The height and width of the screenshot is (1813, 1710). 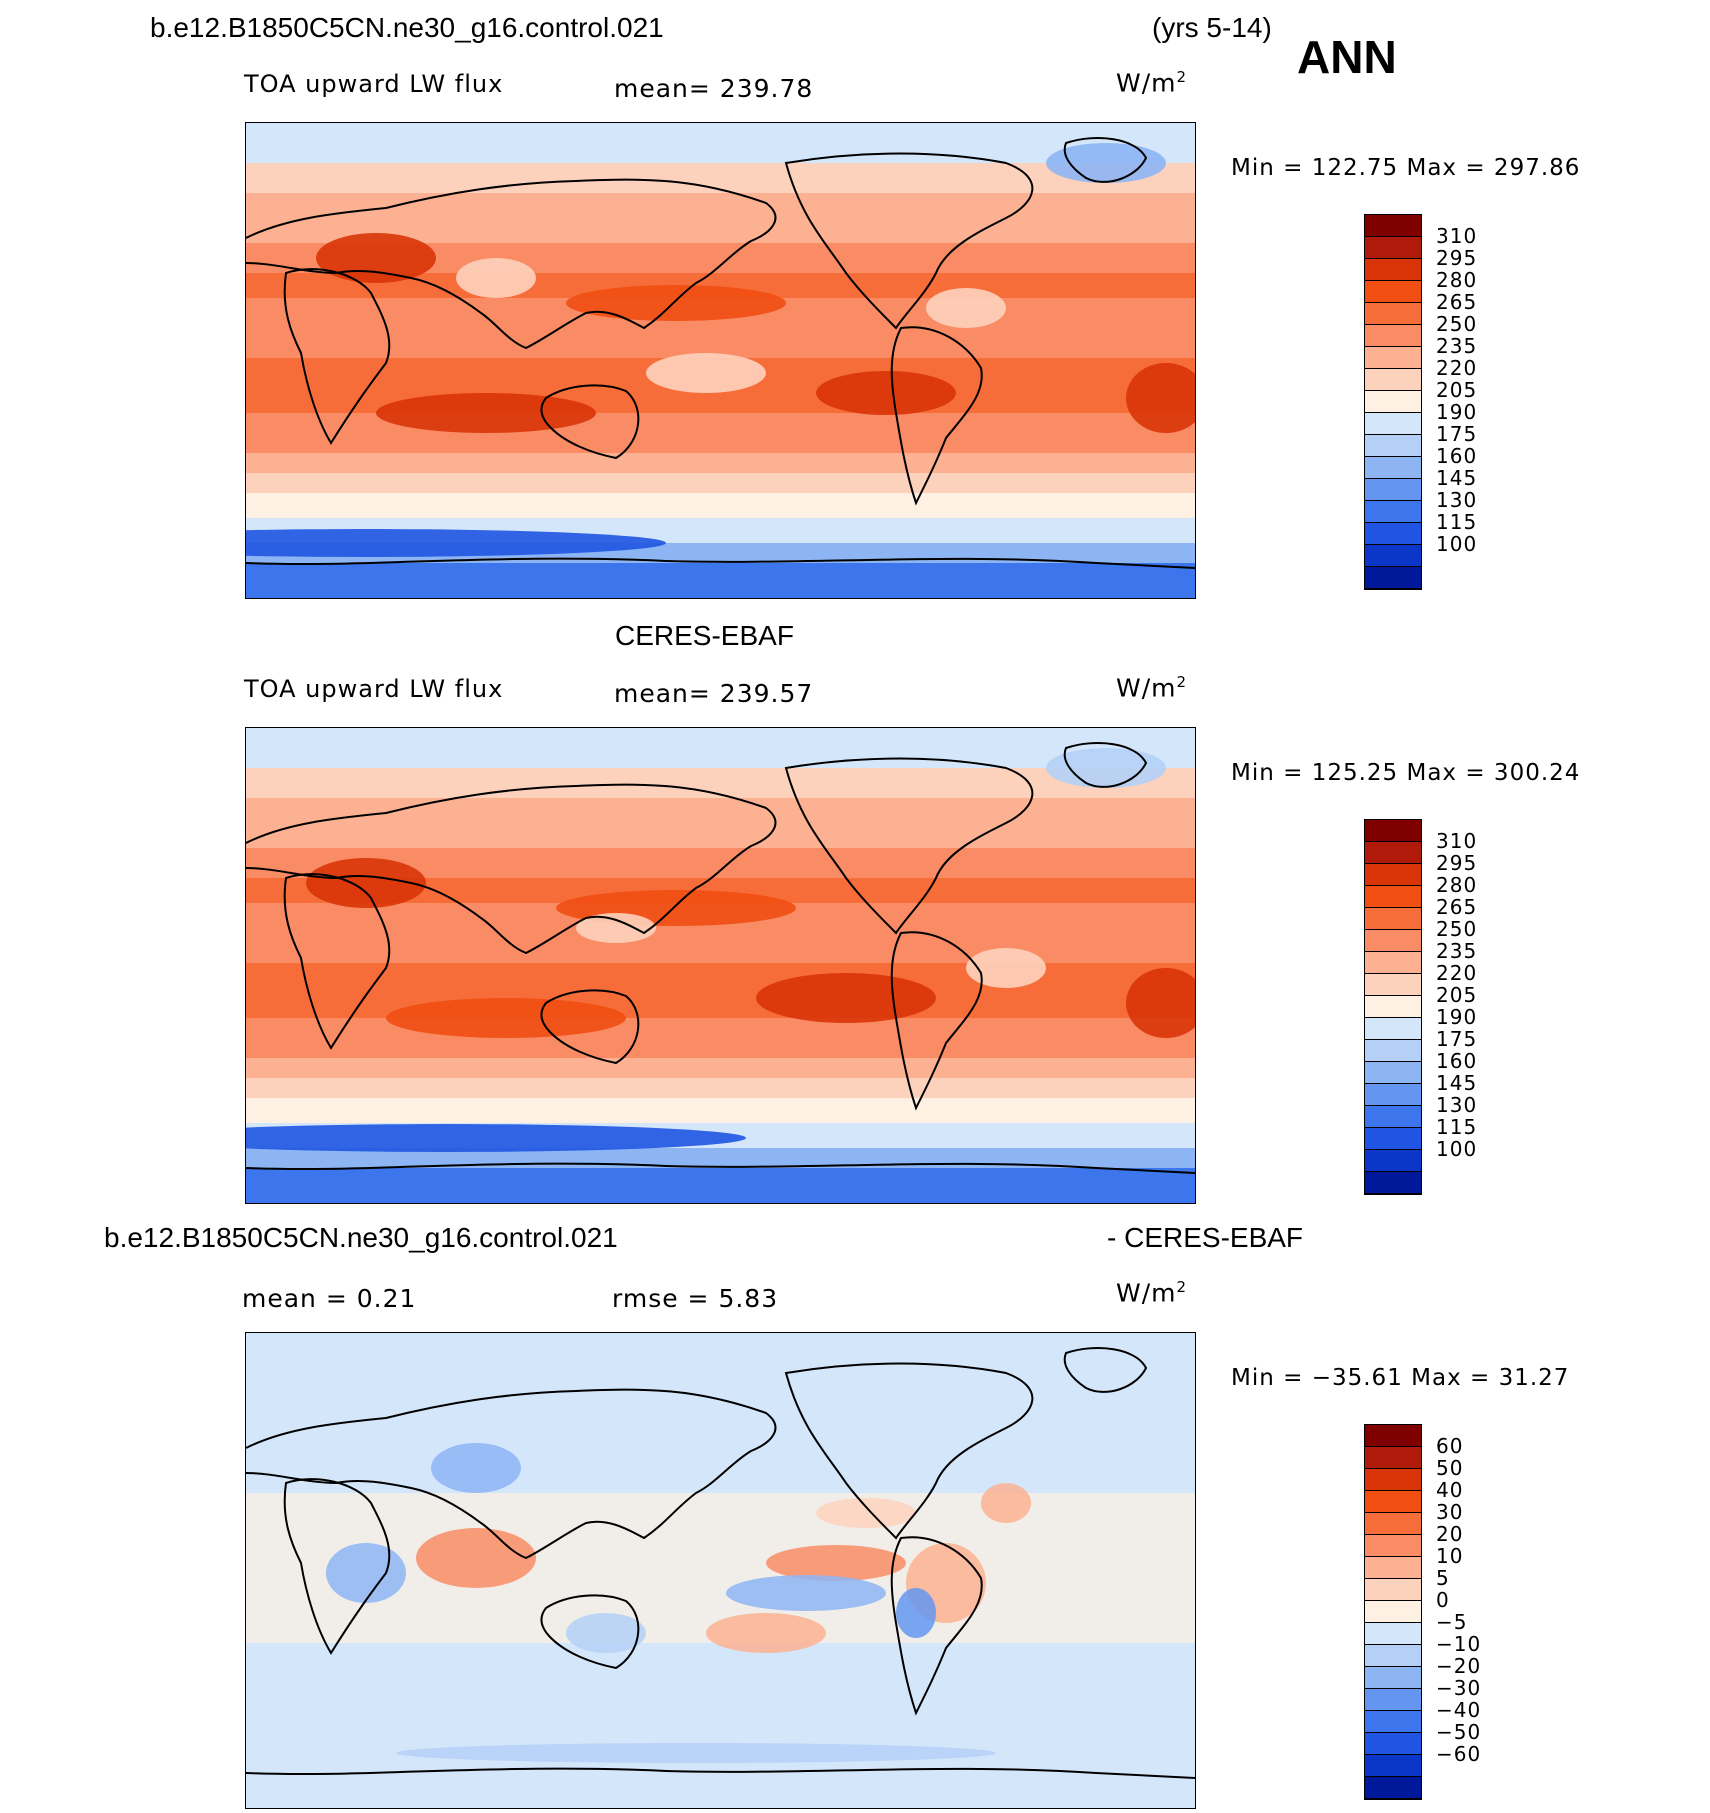 What do you see at coordinates (1452, 1622) in the screenshot?
I see `colorbar-tick-label: −5` at bounding box center [1452, 1622].